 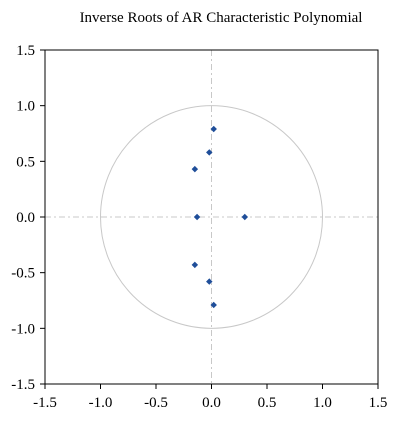 I want to click on y-tick-label: -0.5, so click(x=23, y=274).